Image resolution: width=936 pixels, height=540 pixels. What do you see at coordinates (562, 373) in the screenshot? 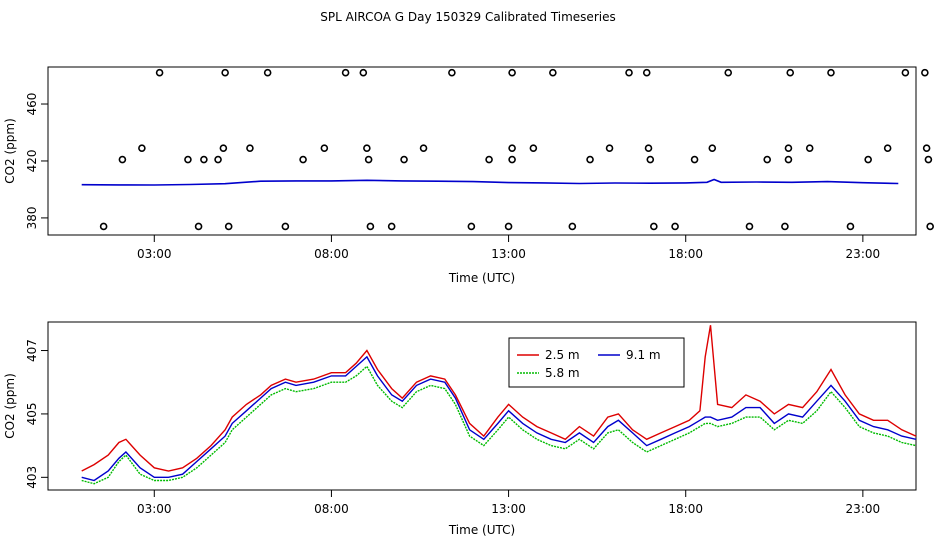
I see `legend-label: 5.8 m` at bounding box center [562, 373].